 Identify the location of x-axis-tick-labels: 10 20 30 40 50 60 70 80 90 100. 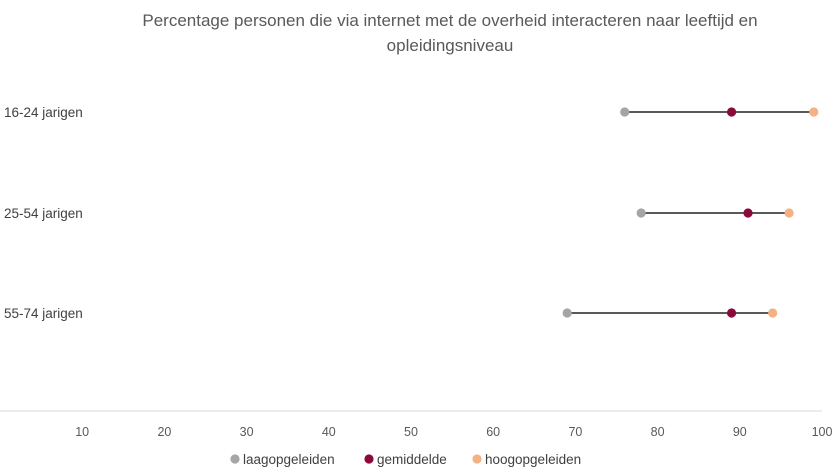
(453, 432).